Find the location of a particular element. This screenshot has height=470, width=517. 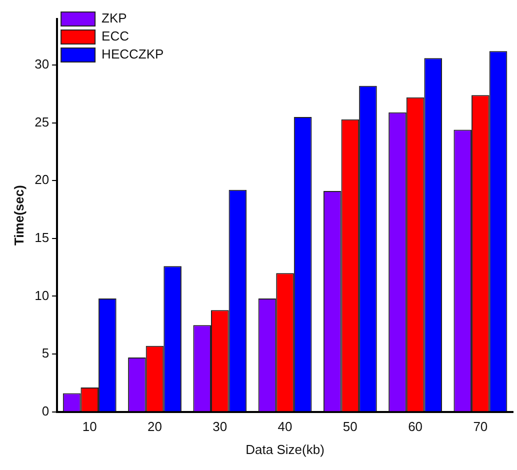

x-tick-label: 40 is located at coordinates (285, 426).